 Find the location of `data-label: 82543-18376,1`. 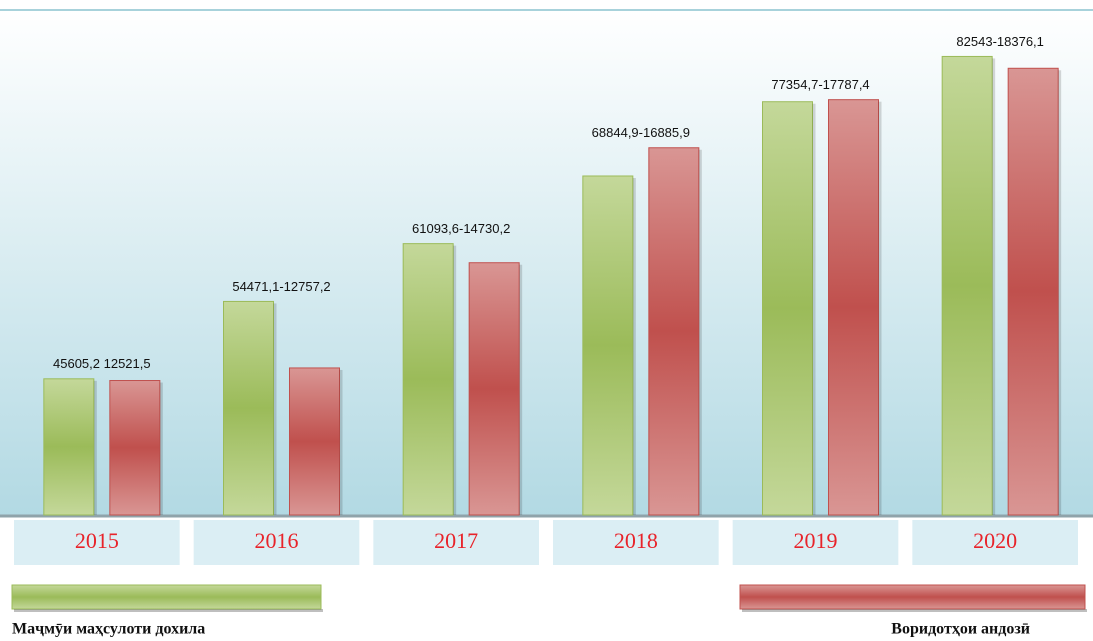

data-label: 82543-18376,1 is located at coordinates (999, 41).